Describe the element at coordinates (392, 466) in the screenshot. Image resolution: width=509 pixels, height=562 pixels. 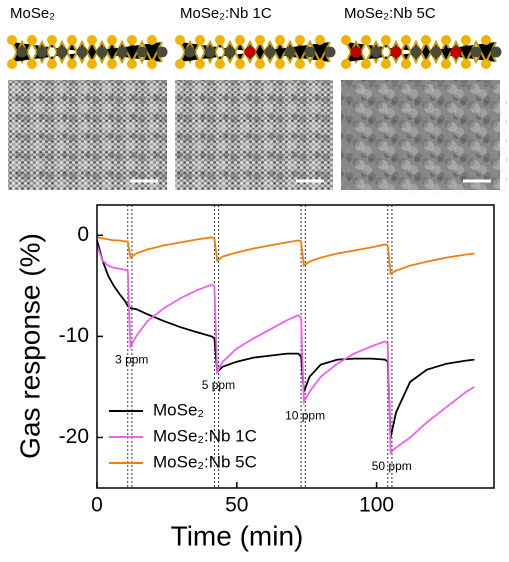
I see `exposure-label: 50 ppm` at that location.